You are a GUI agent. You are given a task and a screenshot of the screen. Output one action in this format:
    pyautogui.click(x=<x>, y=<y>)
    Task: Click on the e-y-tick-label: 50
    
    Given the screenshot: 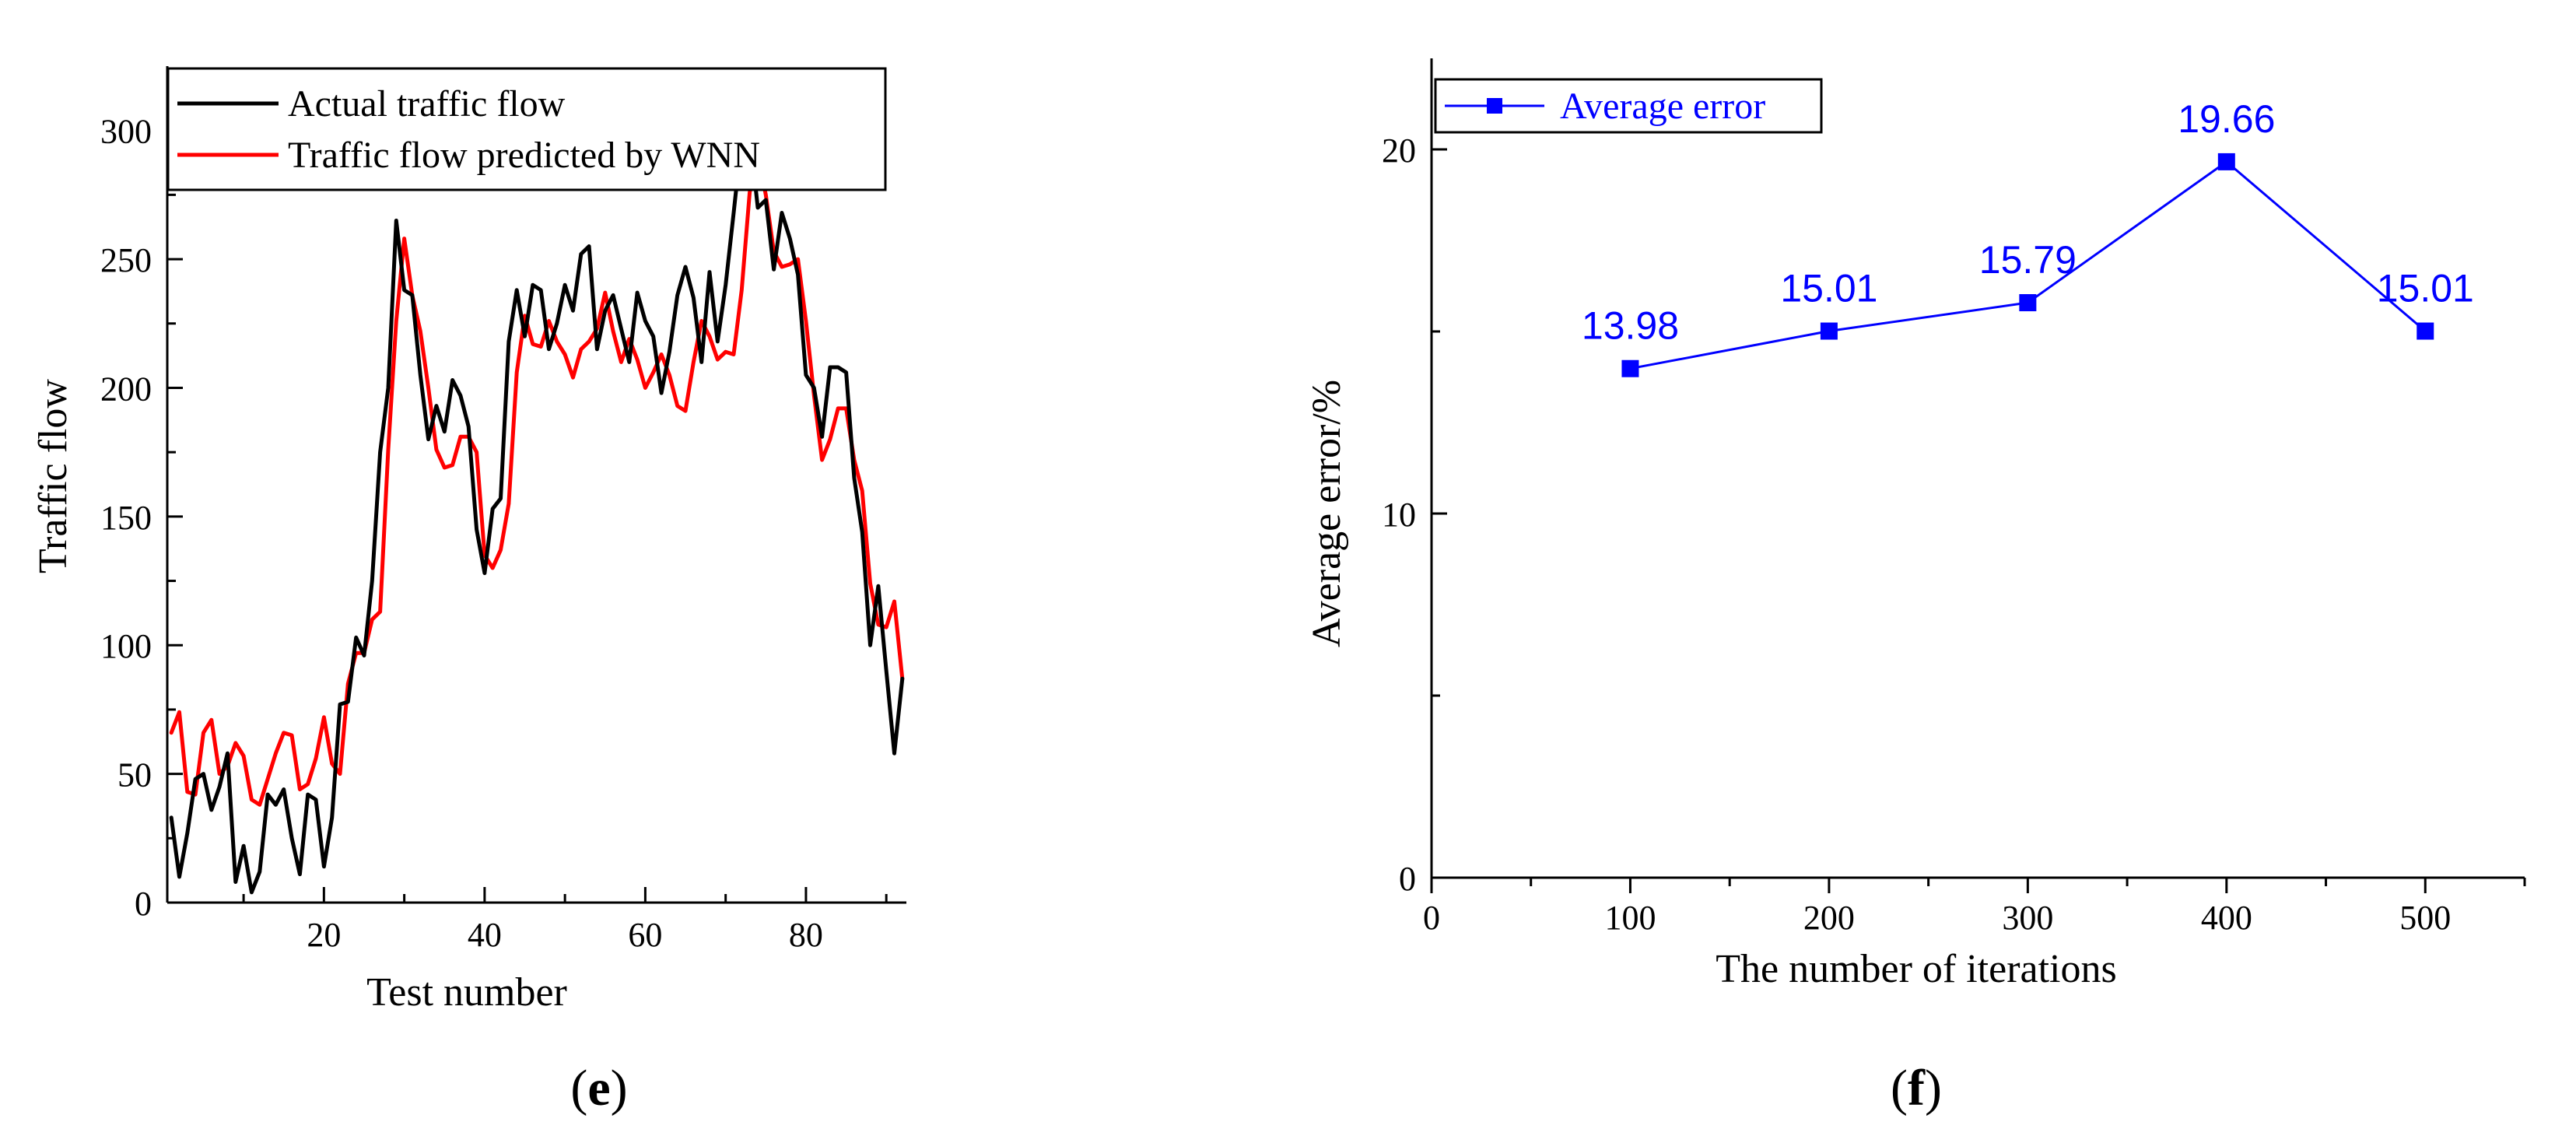 What is the action you would take?
    pyautogui.click(x=135, y=775)
    